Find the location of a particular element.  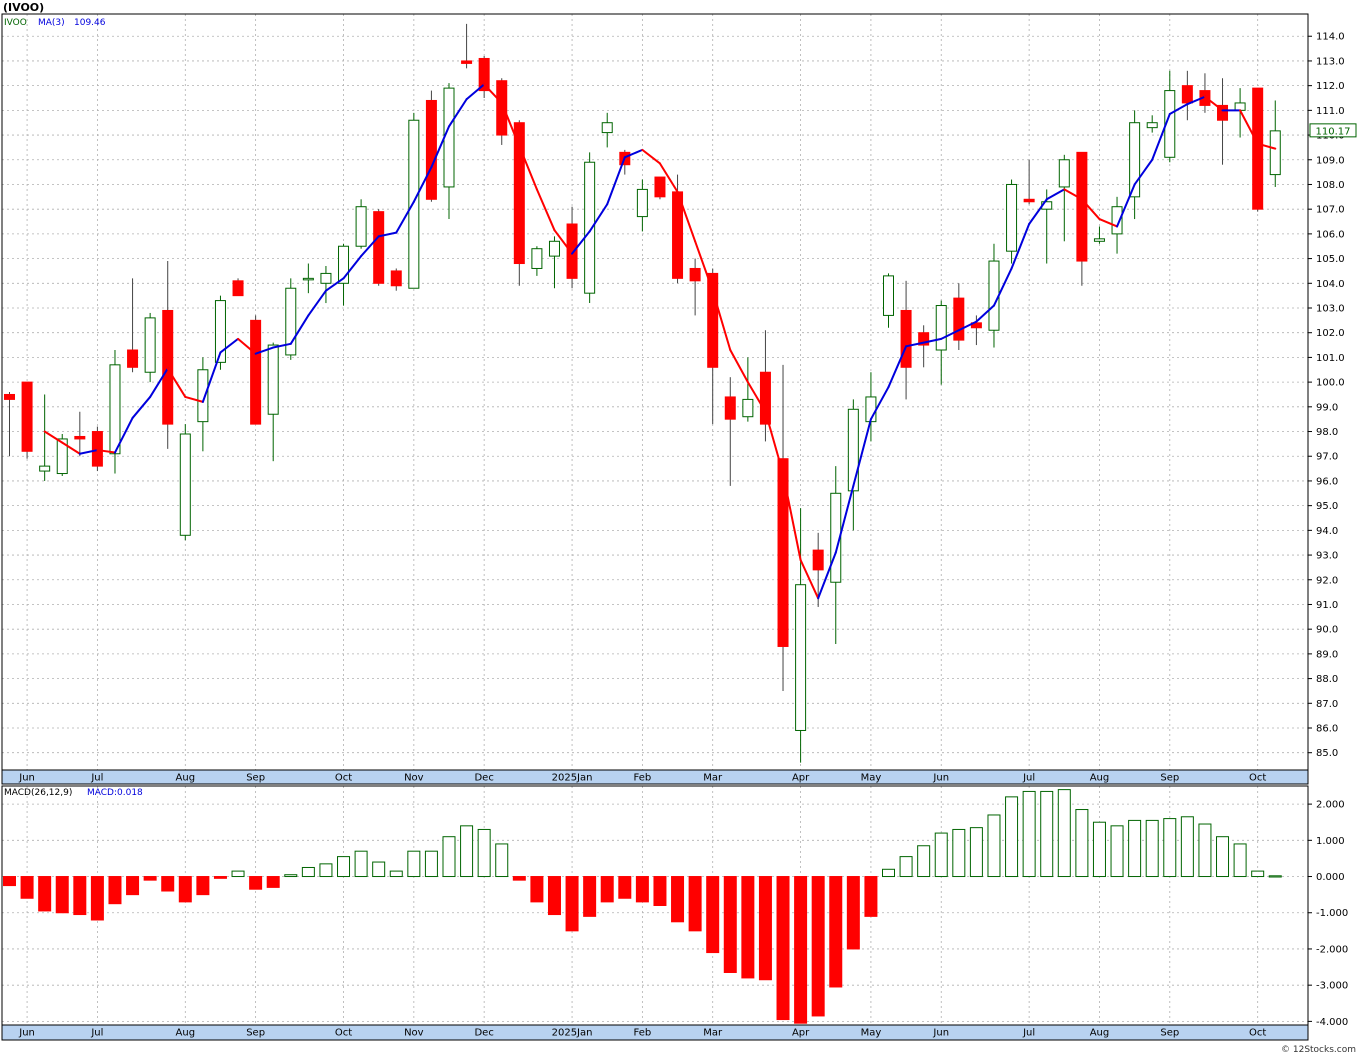

macd-x-tick-label: Jun is located at coordinates (26, 1033).